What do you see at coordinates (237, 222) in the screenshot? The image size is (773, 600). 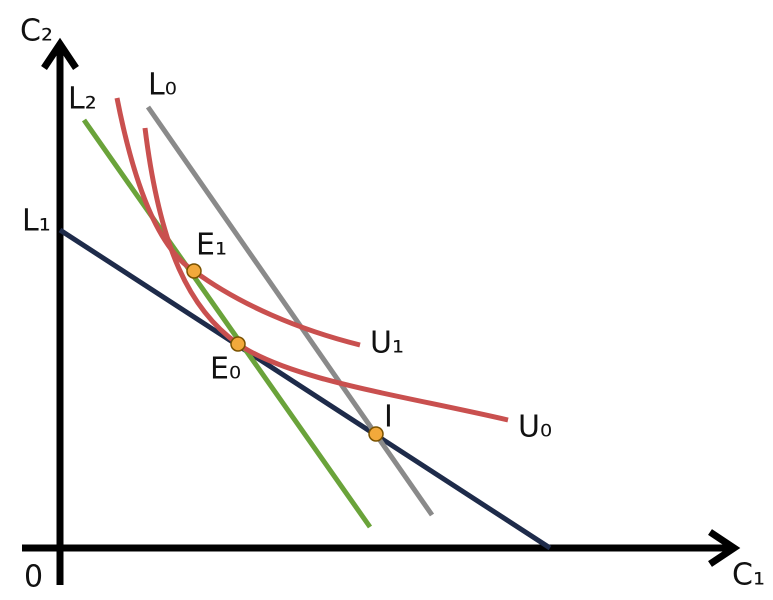 I see `curve-u1` at bounding box center [237, 222].